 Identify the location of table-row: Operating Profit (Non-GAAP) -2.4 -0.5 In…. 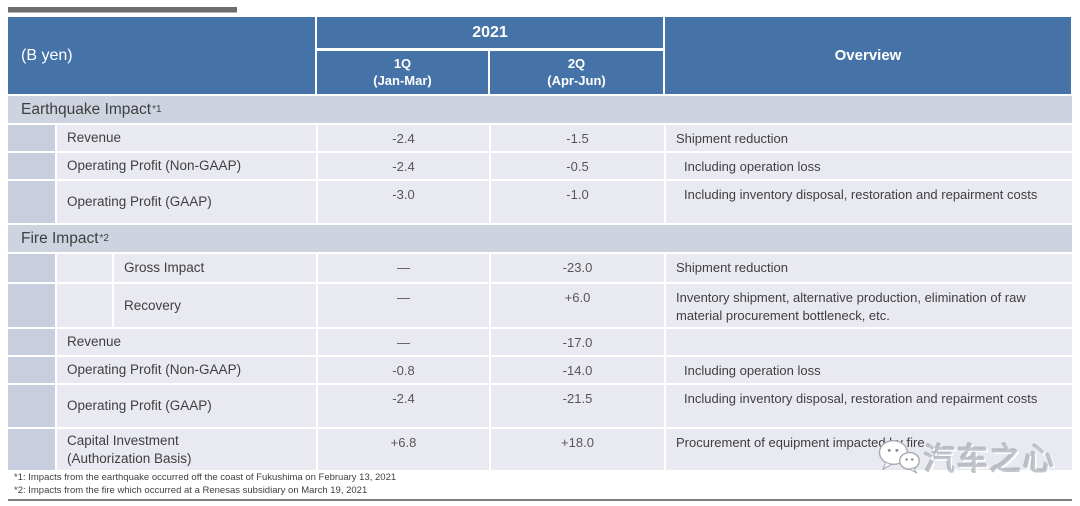
(540, 166).